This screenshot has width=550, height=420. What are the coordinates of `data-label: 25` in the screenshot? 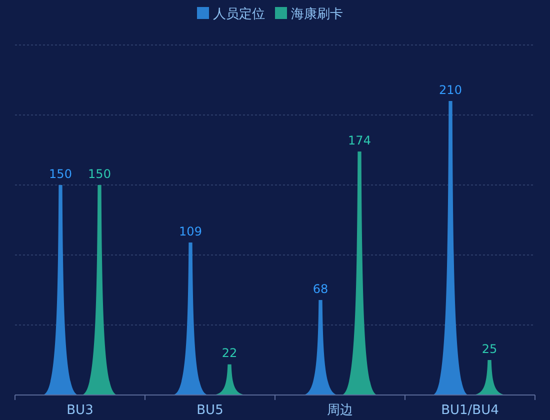 It's located at (490, 349).